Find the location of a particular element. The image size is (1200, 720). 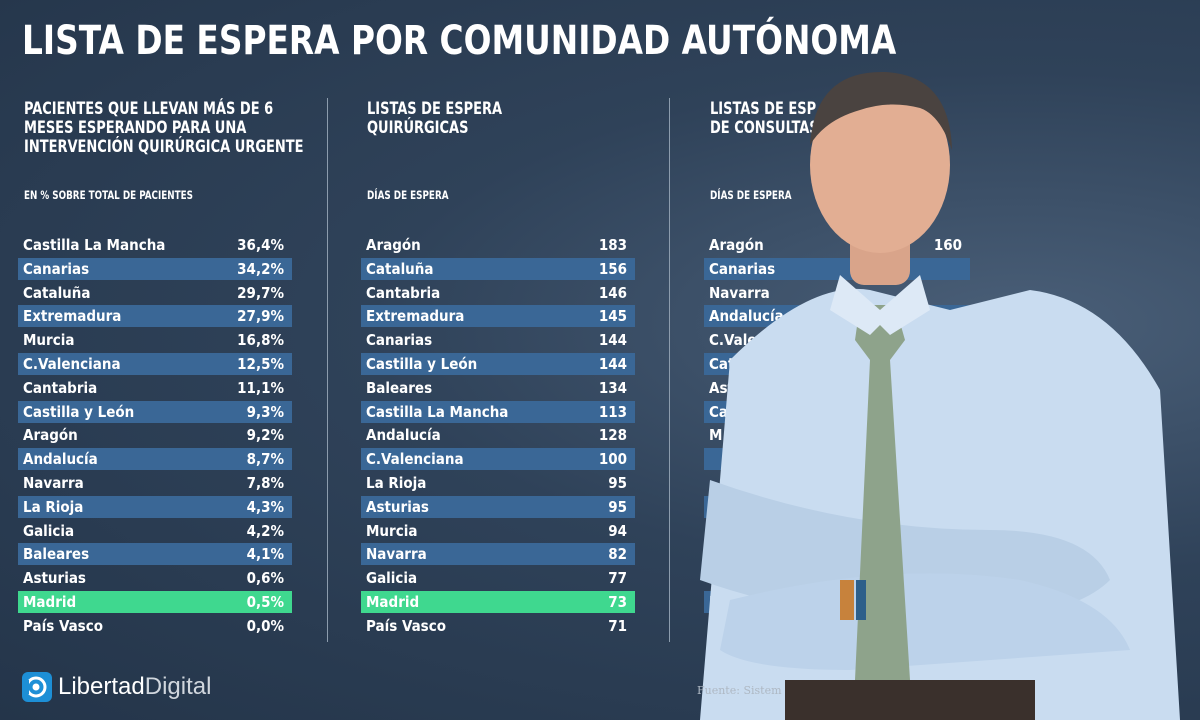

table-row: Cantabria 146 is located at coordinates (498, 293).